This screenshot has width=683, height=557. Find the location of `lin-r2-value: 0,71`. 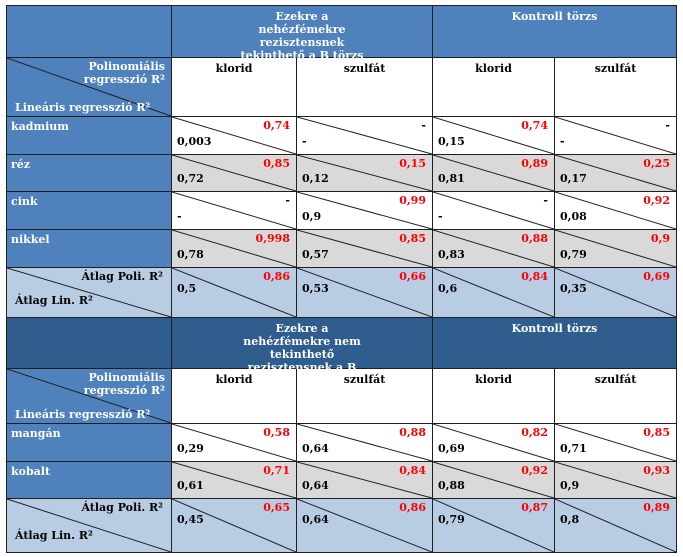

lin-r2-value: 0,71 is located at coordinates (573, 448).